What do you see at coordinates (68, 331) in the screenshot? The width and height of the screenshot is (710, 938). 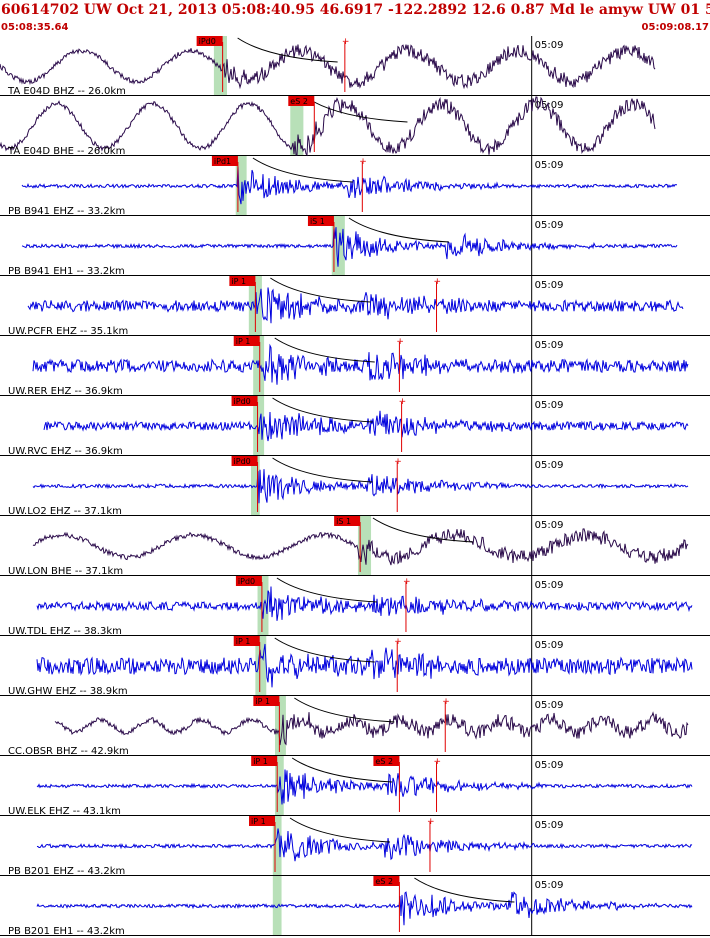 I see `station-label: UW.PCFR EHZ -- 35.1km` at bounding box center [68, 331].